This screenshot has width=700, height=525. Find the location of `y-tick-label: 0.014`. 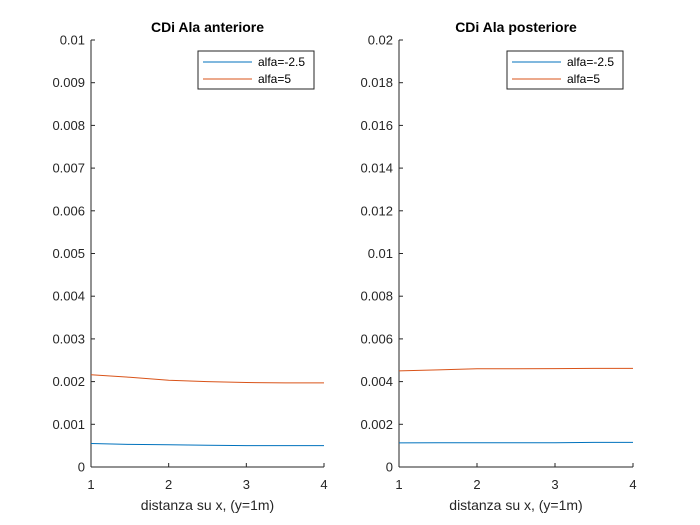

y-tick-label: 0.014 is located at coordinates (376, 168).